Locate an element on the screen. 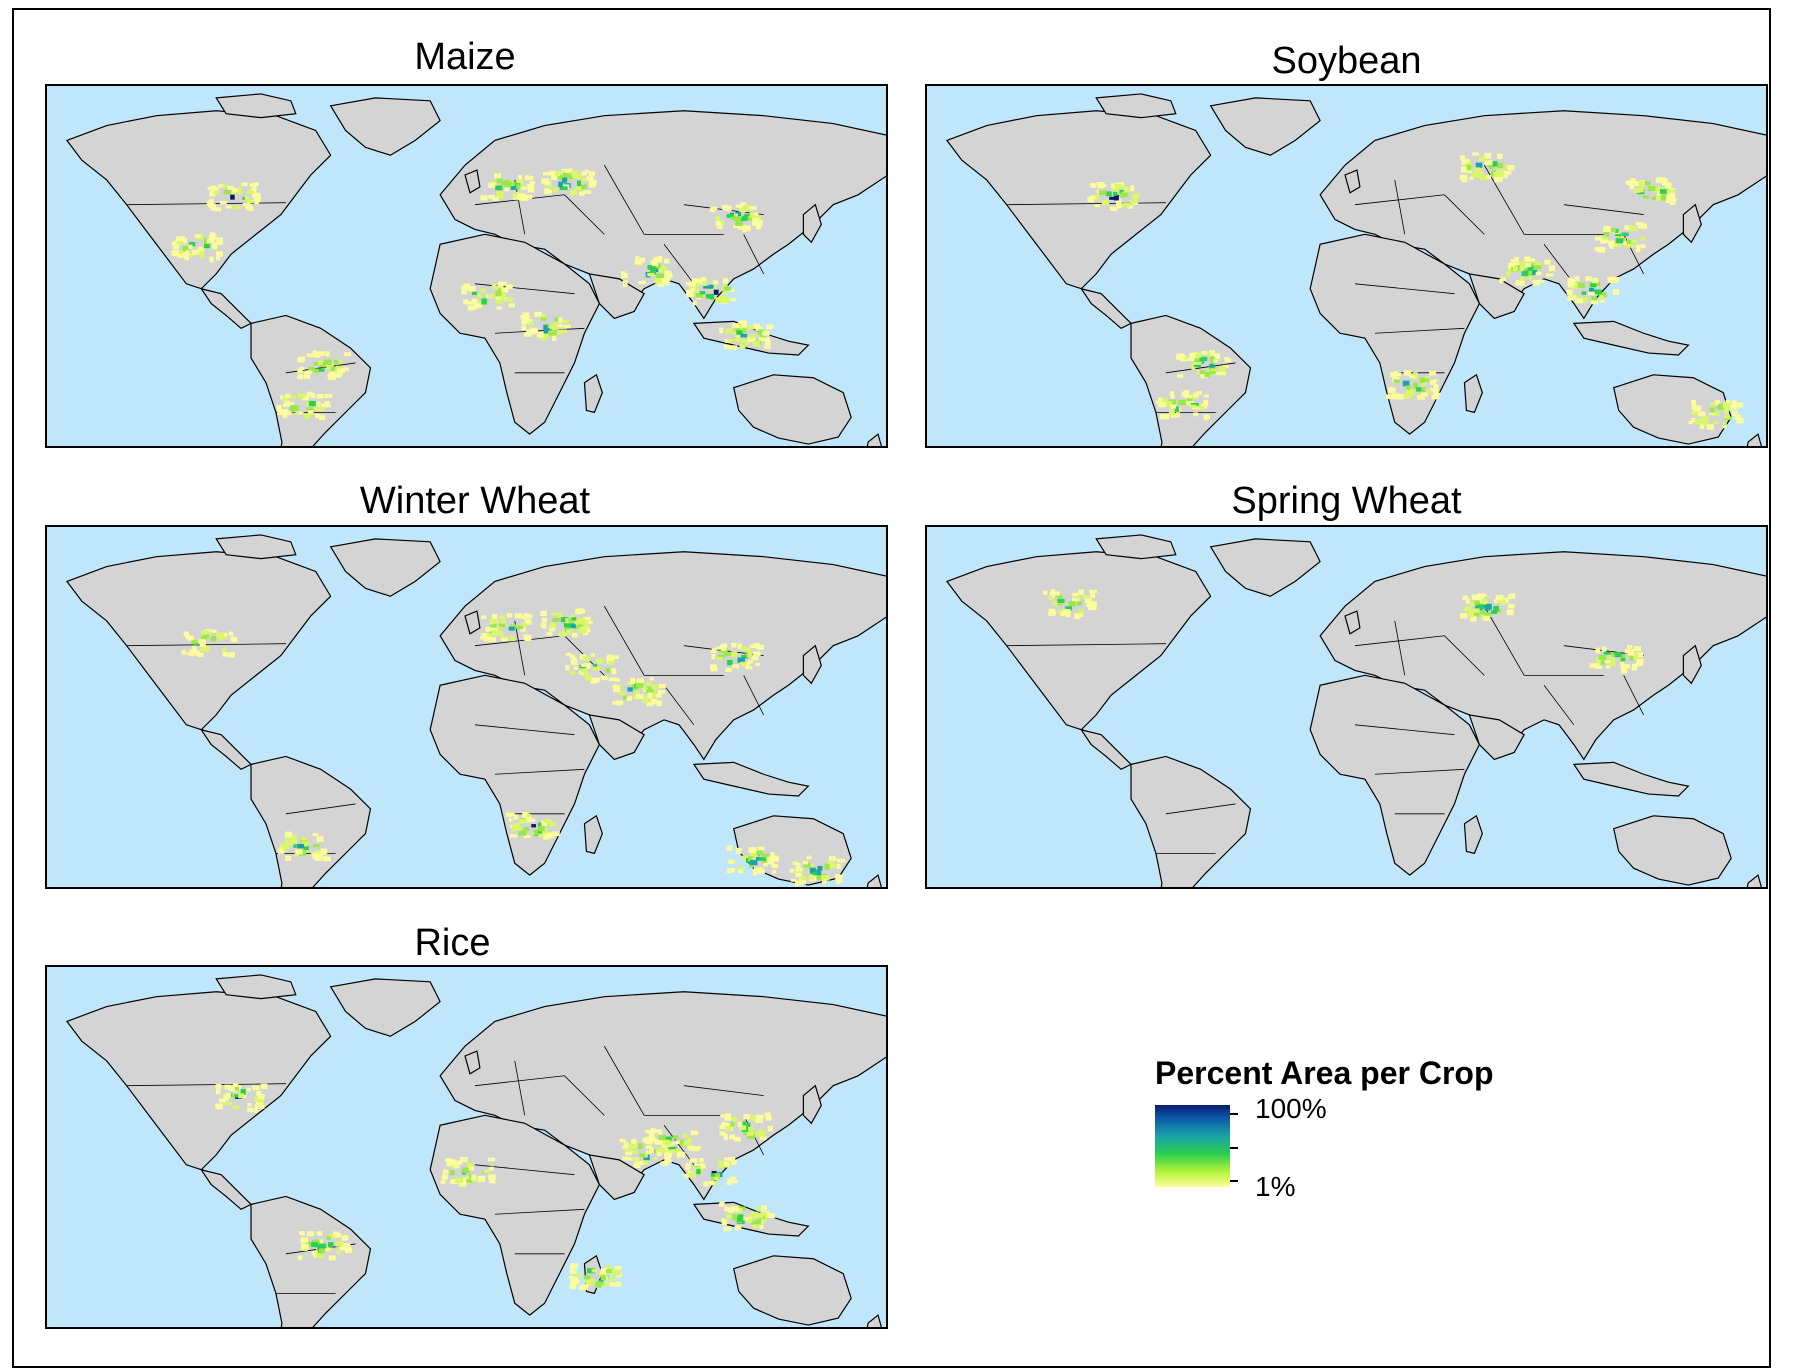 This screenshot has height=1371, width=1811. crop-region-argentina is located at coordinates (304, 846).